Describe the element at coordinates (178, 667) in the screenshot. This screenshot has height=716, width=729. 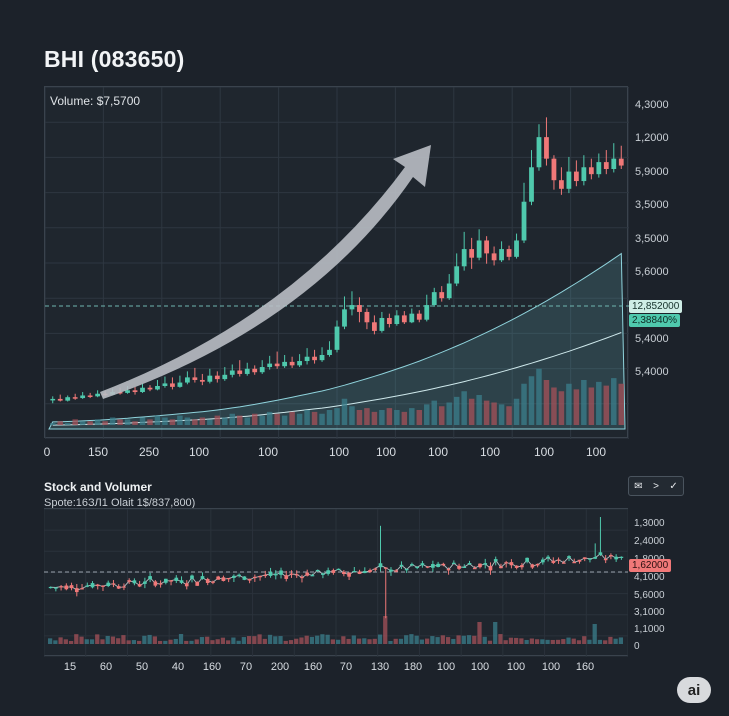
I see `sub-x-tick-label: 40` at that location.